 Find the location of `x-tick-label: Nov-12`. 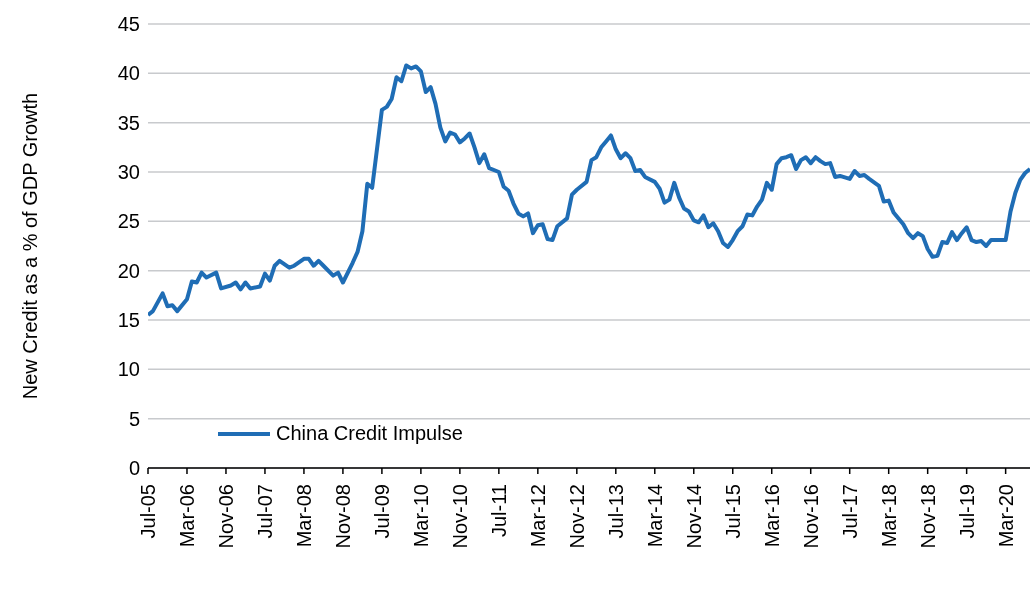

x-tick-label: Nov-12 is located at coordinates (576, 516).